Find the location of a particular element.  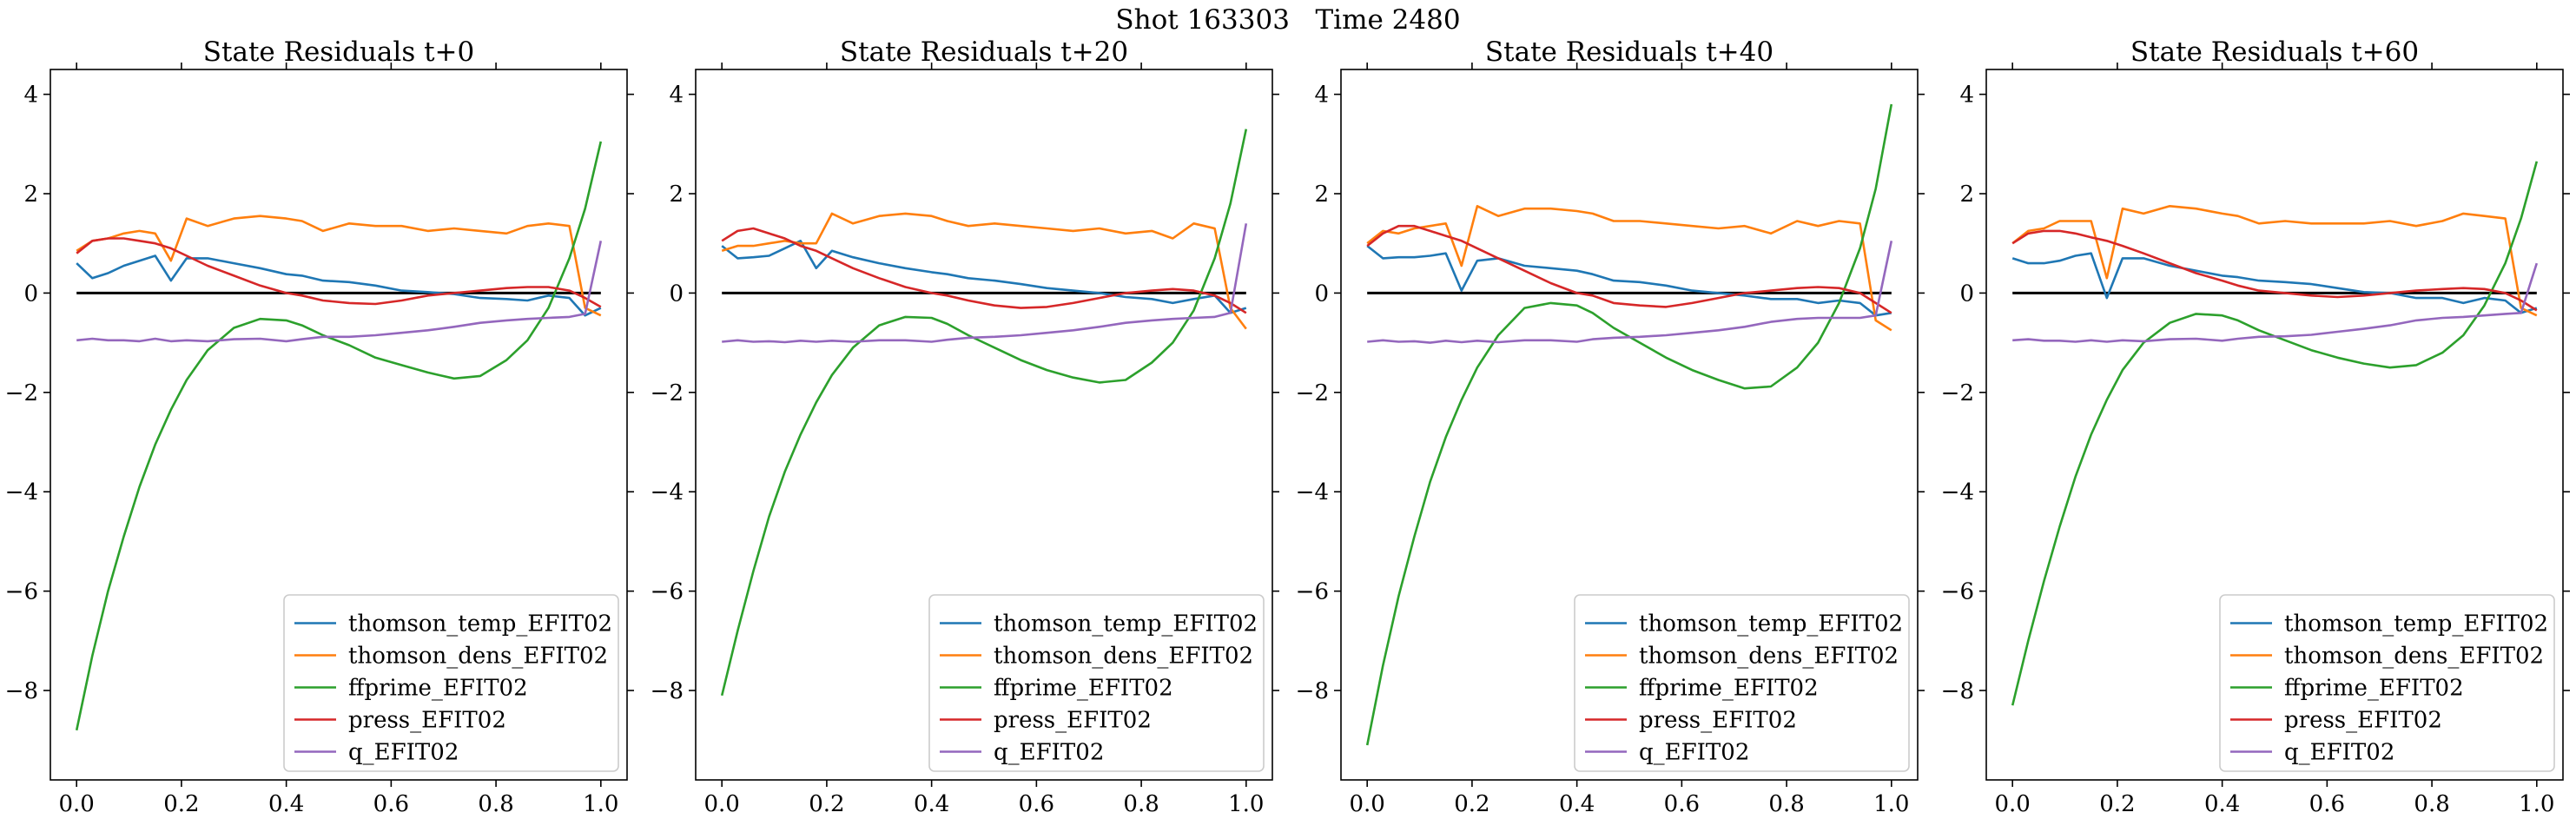

panel-title: State Residuals t+60 is located at coordinates (2275, 52).